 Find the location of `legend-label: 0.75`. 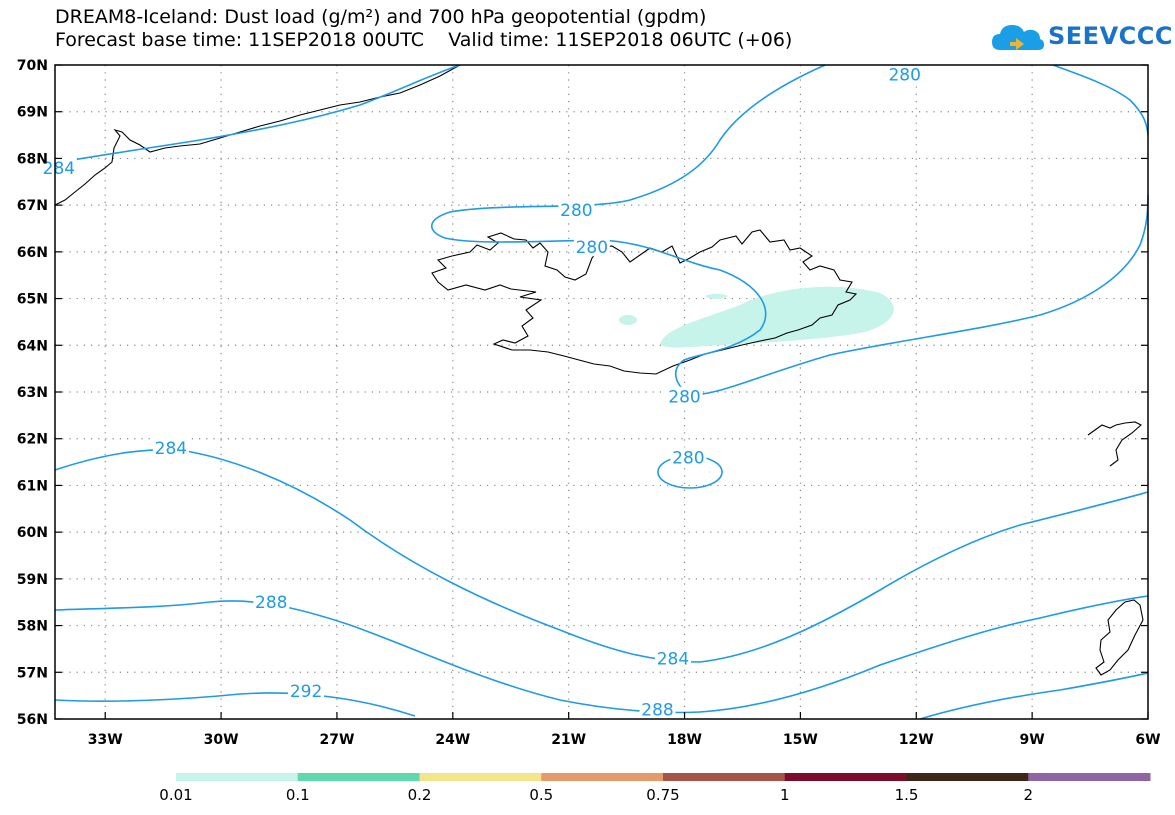

legend-label: 0.75 is located at coordinates (662, 795).